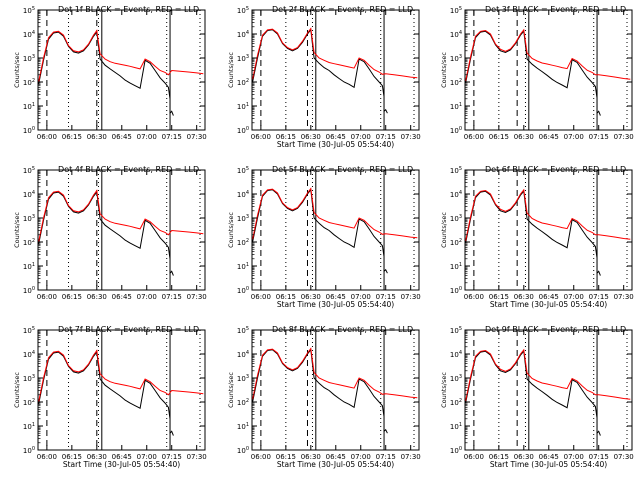 The image size is (640, 480). Describe the element at coordinates (128, 329) in the screenshot. I see `panel-title: Det 7f BLACK = Events, RED = LLD` at that location.